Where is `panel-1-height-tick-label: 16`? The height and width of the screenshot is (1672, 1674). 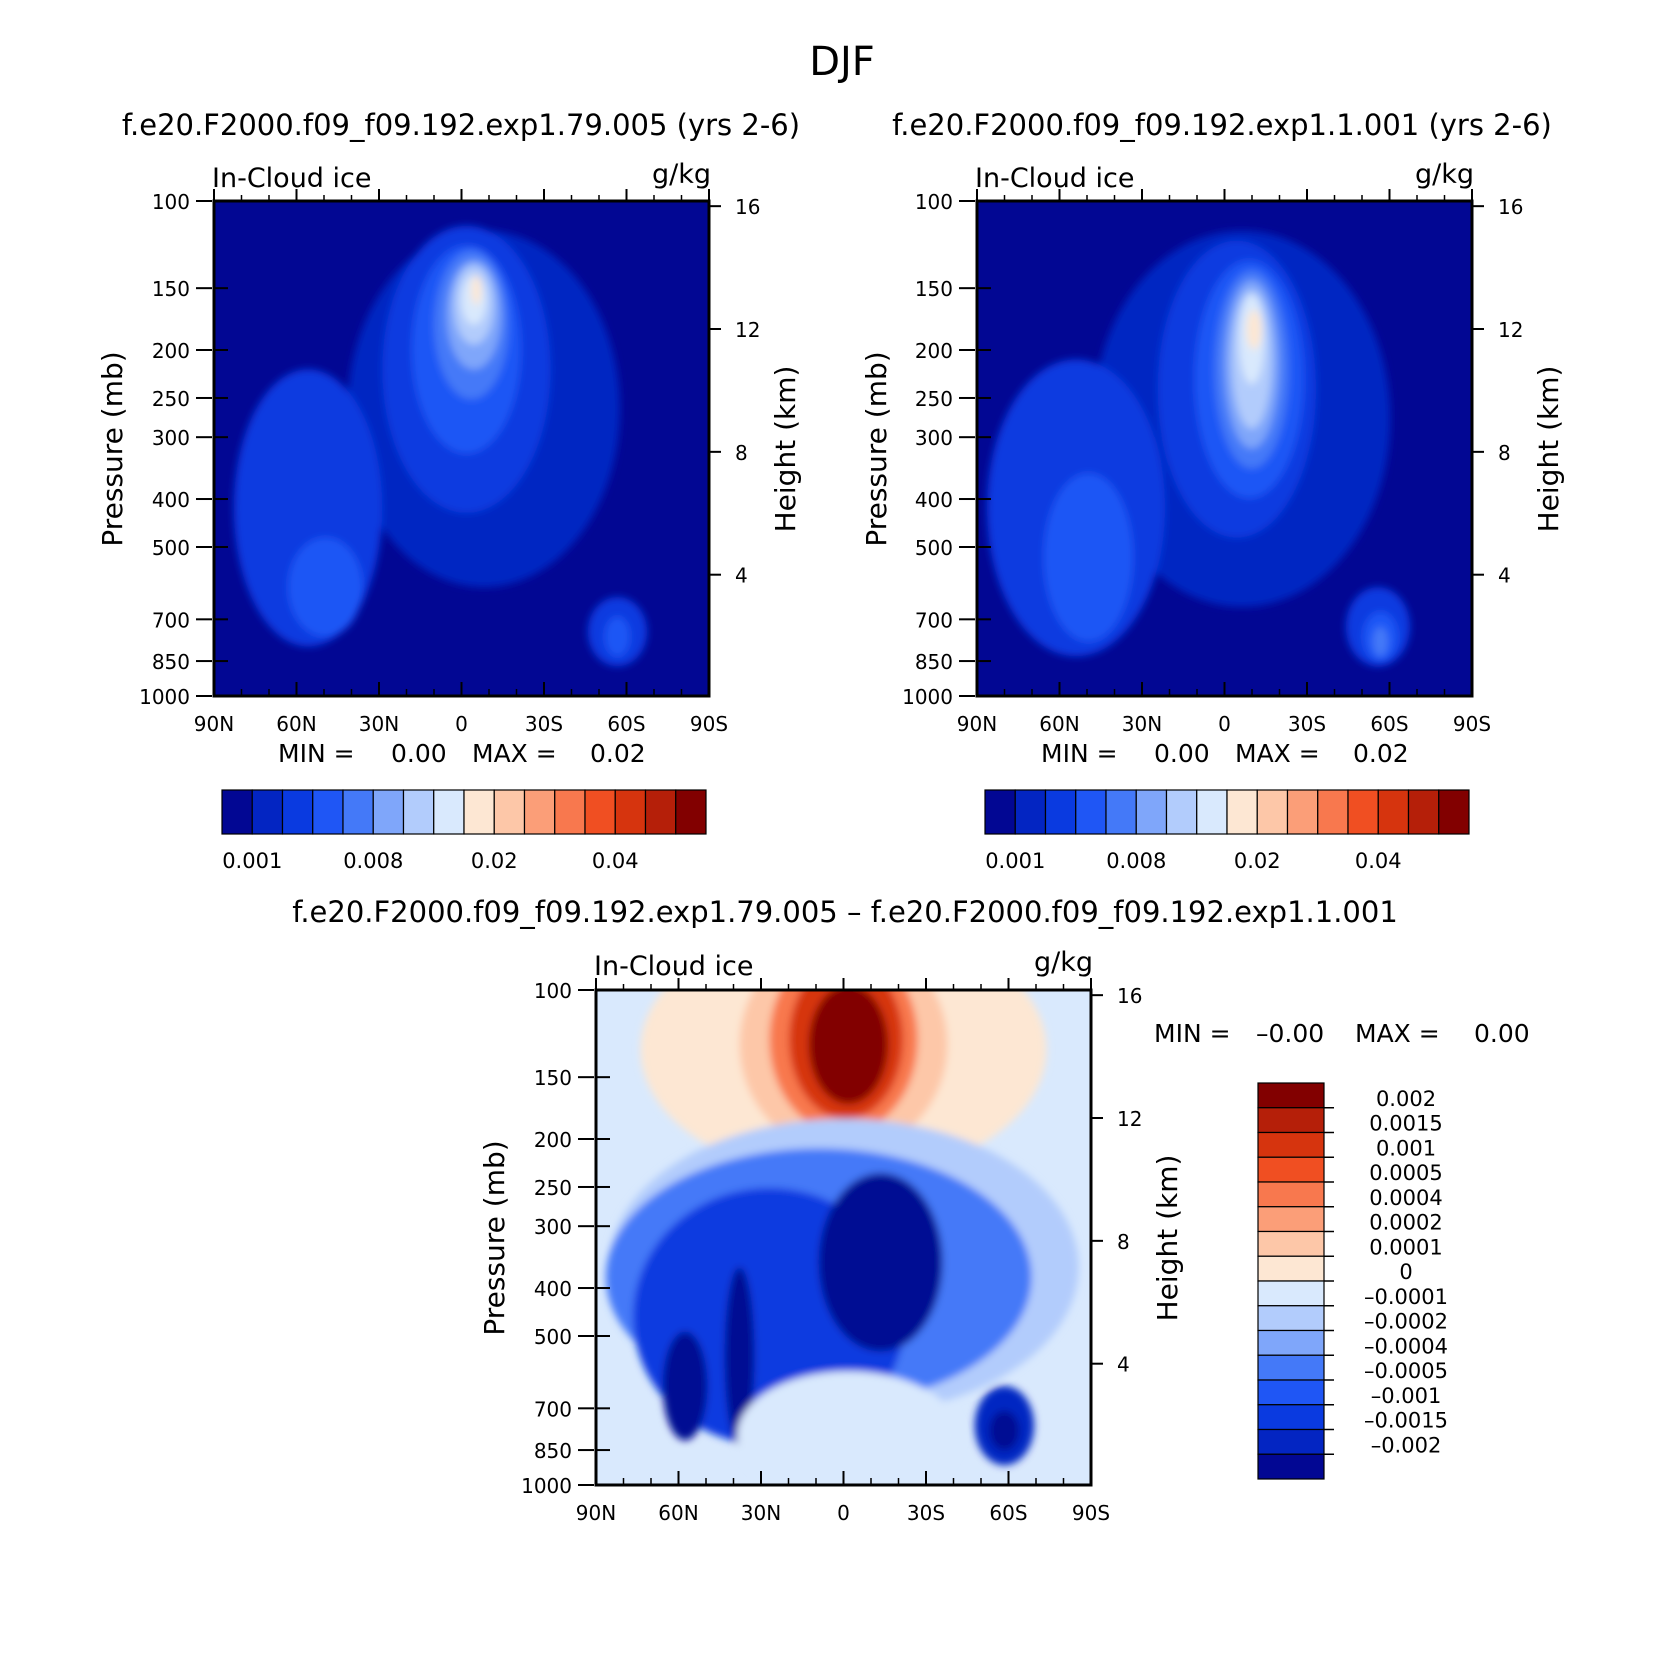 panel-1-height-tick-label: 16 is located at coordinates (747, 207).